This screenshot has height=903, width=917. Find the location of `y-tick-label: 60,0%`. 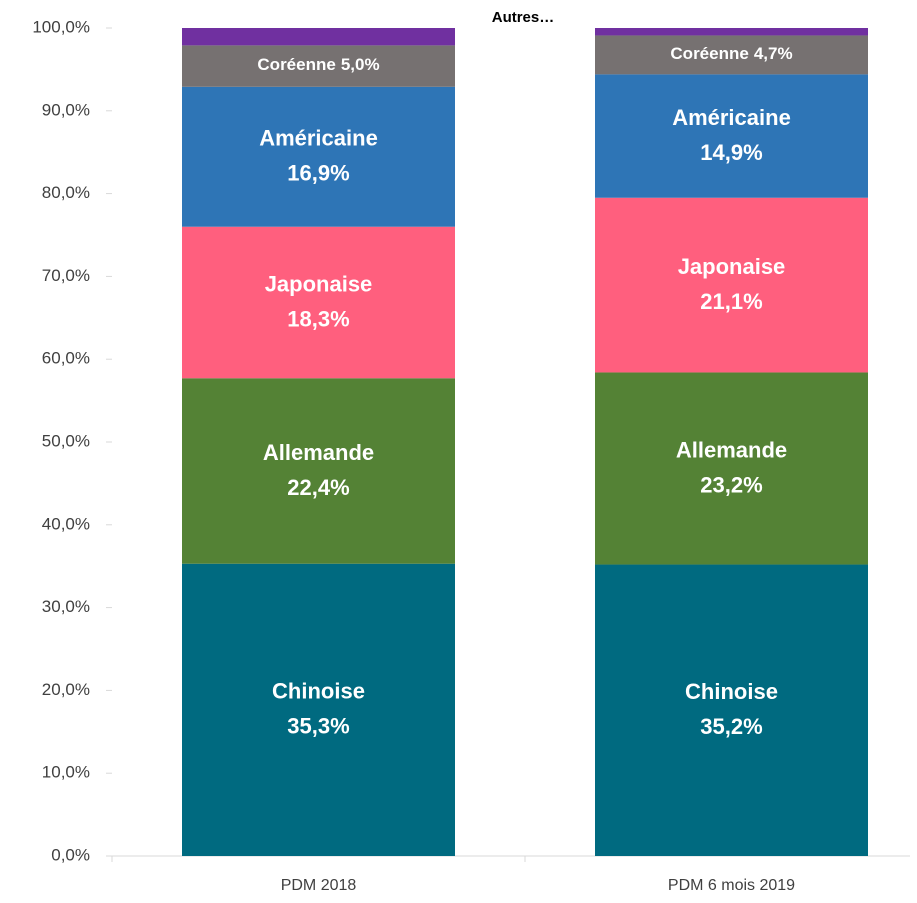

y-tick-label: 60,0% is located at coordinates (66, 358).